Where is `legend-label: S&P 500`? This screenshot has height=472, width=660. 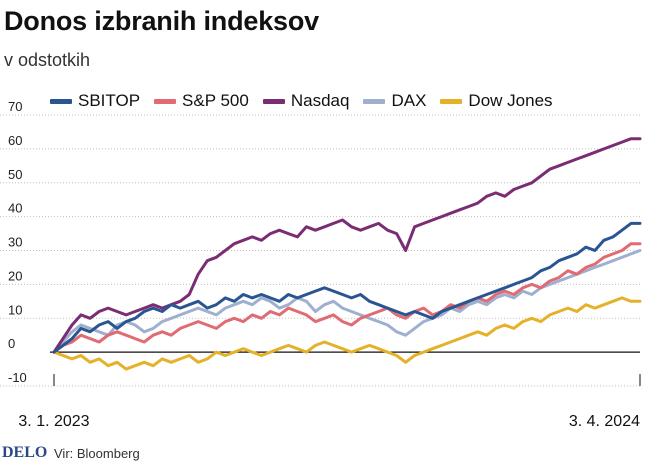 legend-label: S&P 500 is located at coordinates (215, 100).